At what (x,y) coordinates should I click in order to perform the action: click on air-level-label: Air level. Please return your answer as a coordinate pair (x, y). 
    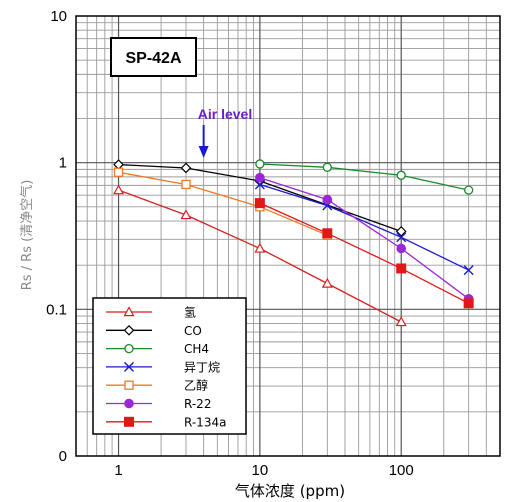
    Looking at the image, I should click on (225, 114).